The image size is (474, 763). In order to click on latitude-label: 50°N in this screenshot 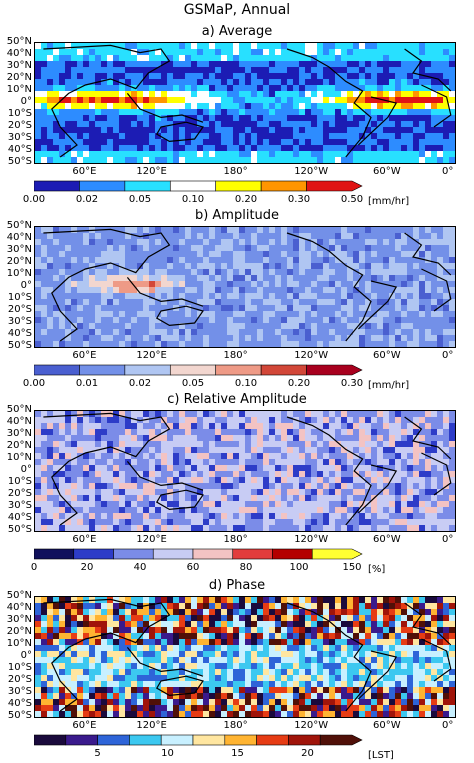, I will do `click(19, 41)`.